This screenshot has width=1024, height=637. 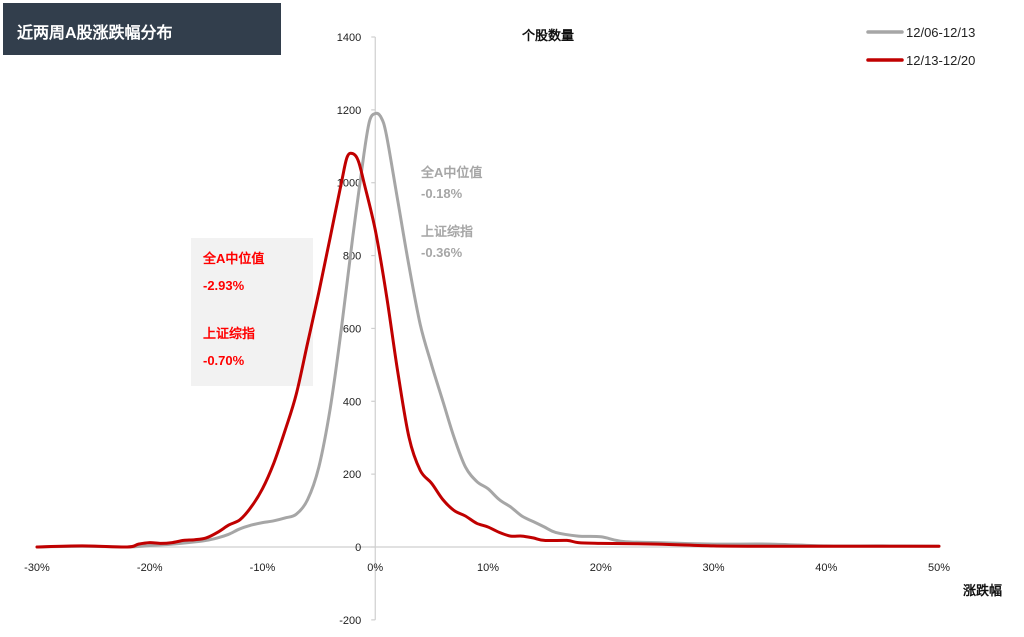 I want to click on red-annotation-box, so click(x=252, y=312).